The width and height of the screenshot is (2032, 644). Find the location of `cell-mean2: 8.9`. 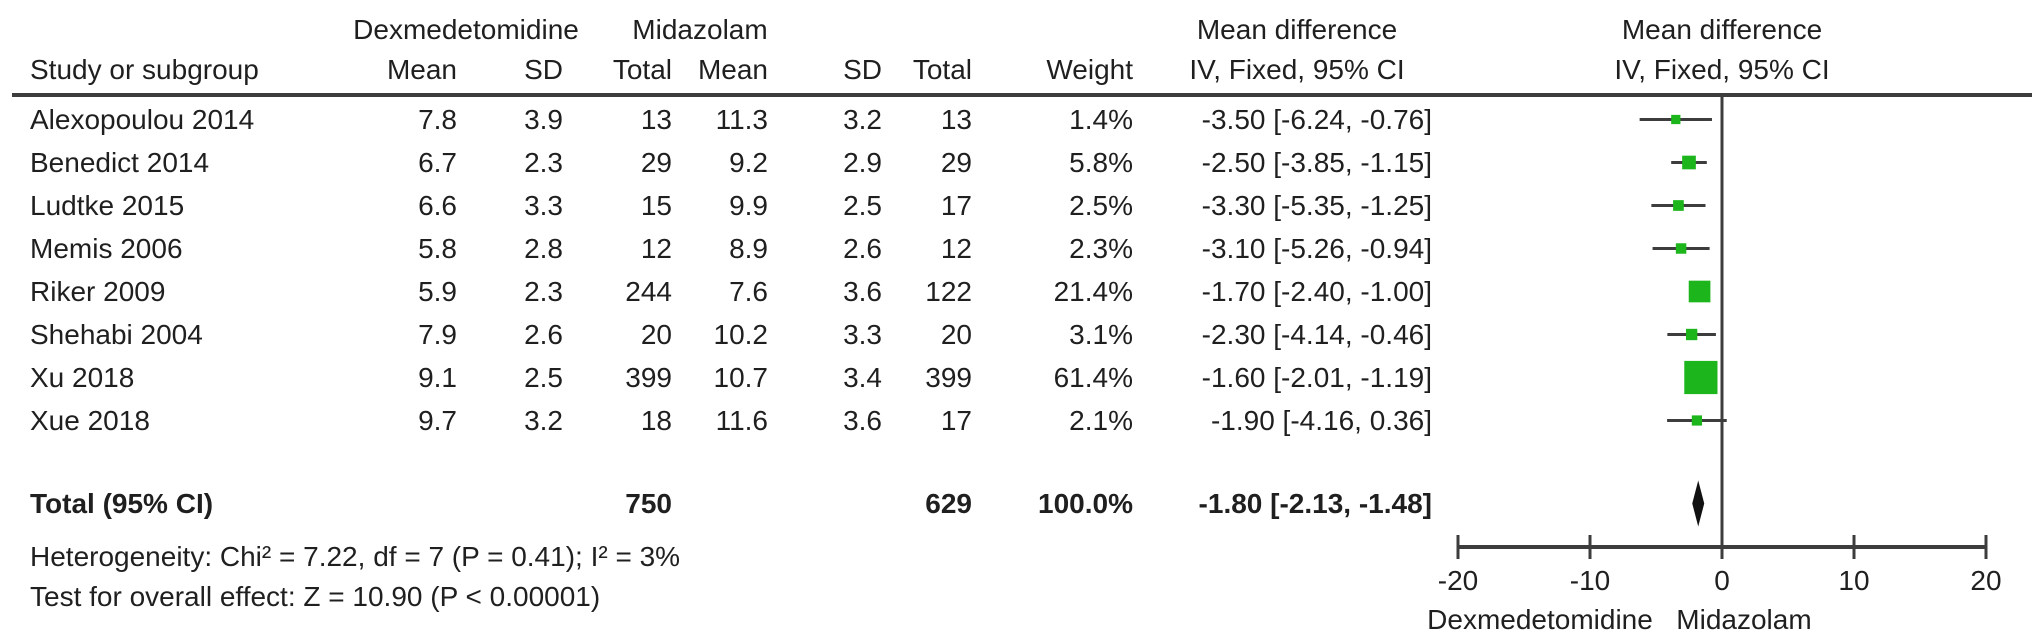

cell-mean2: 8.9 is located at coordinates (748, 248).